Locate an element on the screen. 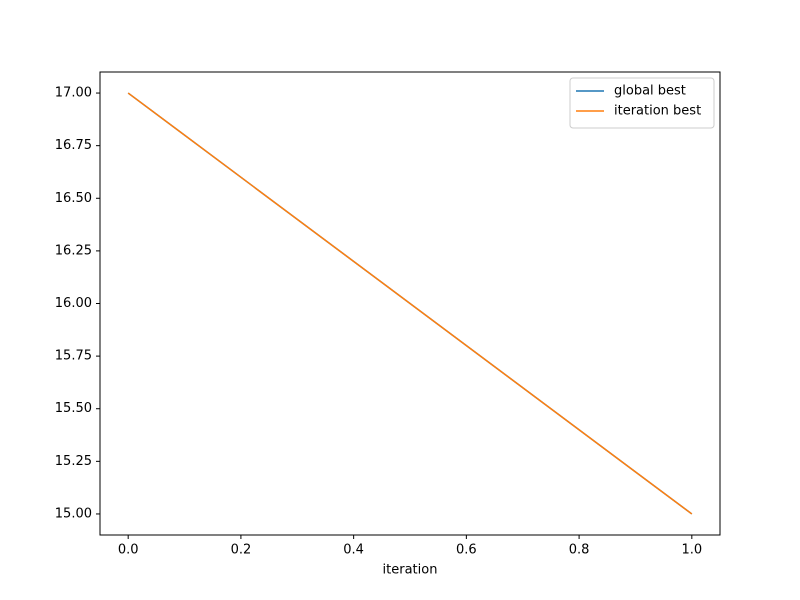  legend-box is located at coordinates (642, 103).